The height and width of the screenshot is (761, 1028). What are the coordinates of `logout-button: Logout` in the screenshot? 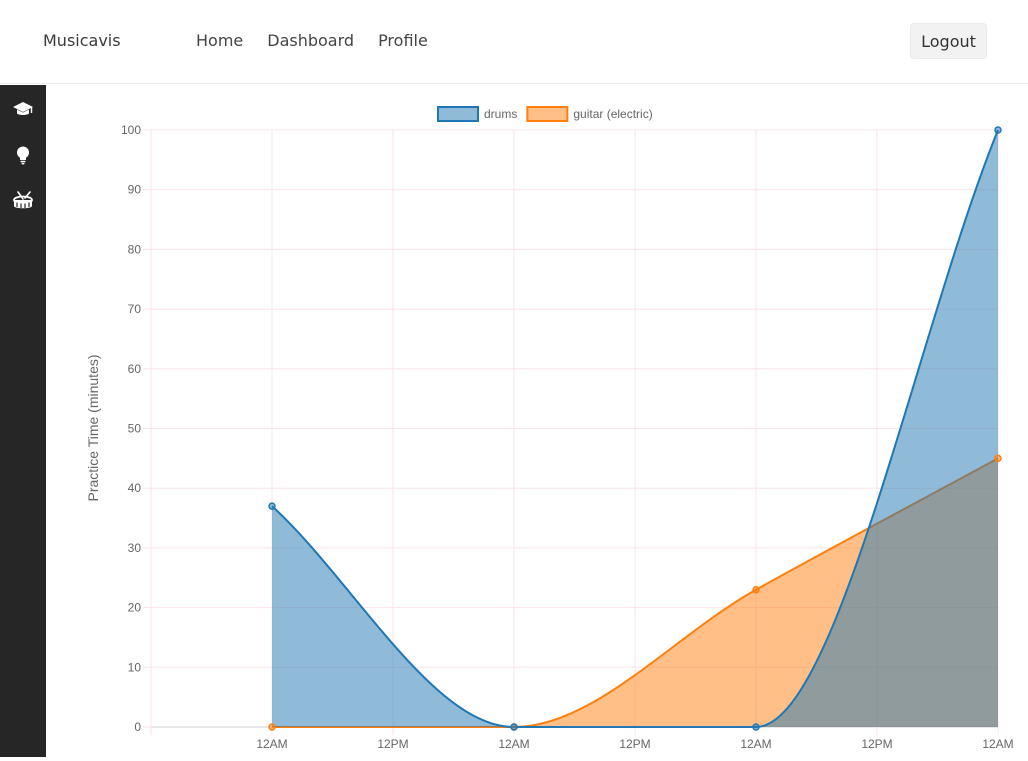 It's located at (948, 41).